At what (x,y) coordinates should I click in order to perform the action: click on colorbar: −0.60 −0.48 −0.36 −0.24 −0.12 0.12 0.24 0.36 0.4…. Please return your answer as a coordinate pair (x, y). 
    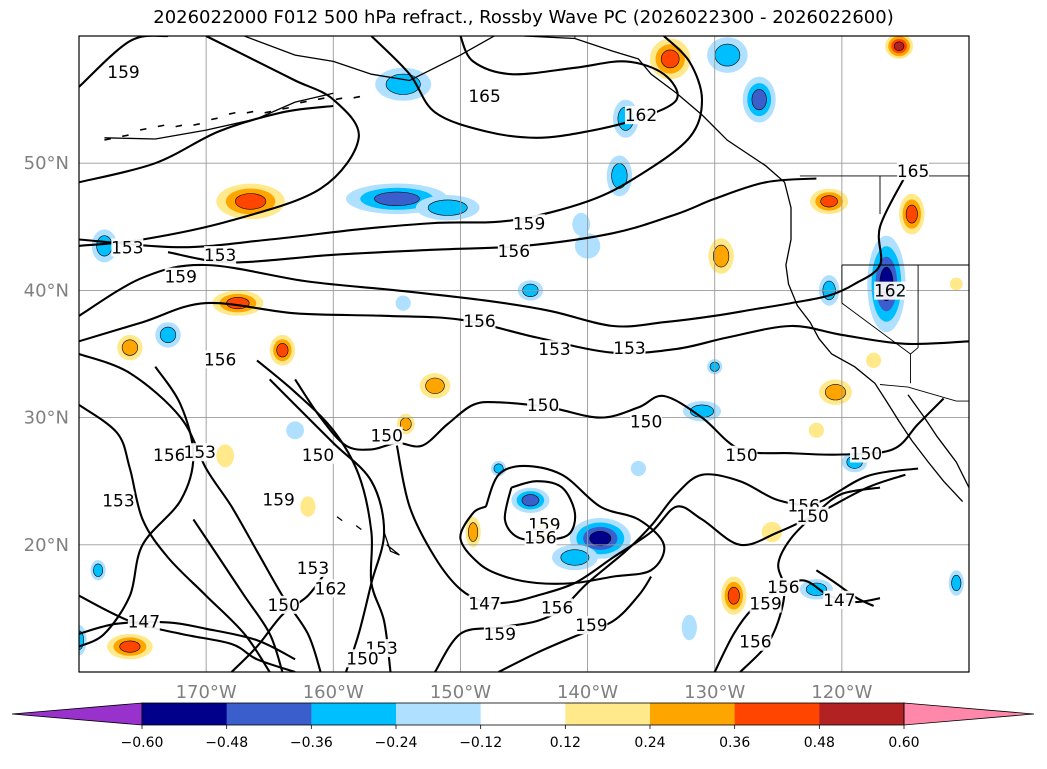
    Looking at the image, I should click on (523, 726).